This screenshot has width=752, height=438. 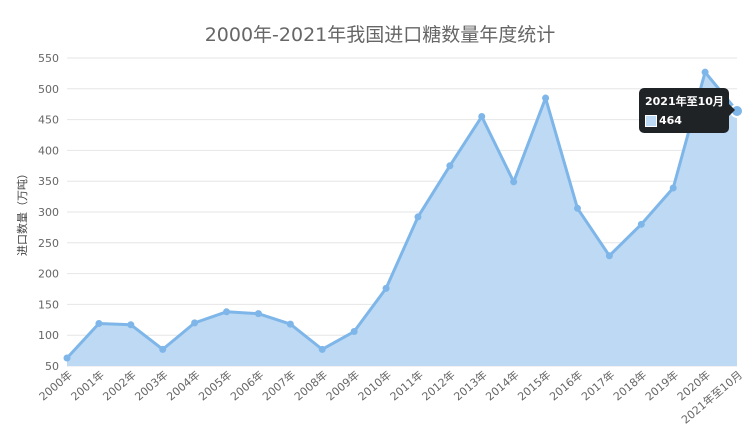 What do you see at coordinates (651, 121) in the screenshot?
I see `tooltip-swatch` at bounding box center [651, 121].